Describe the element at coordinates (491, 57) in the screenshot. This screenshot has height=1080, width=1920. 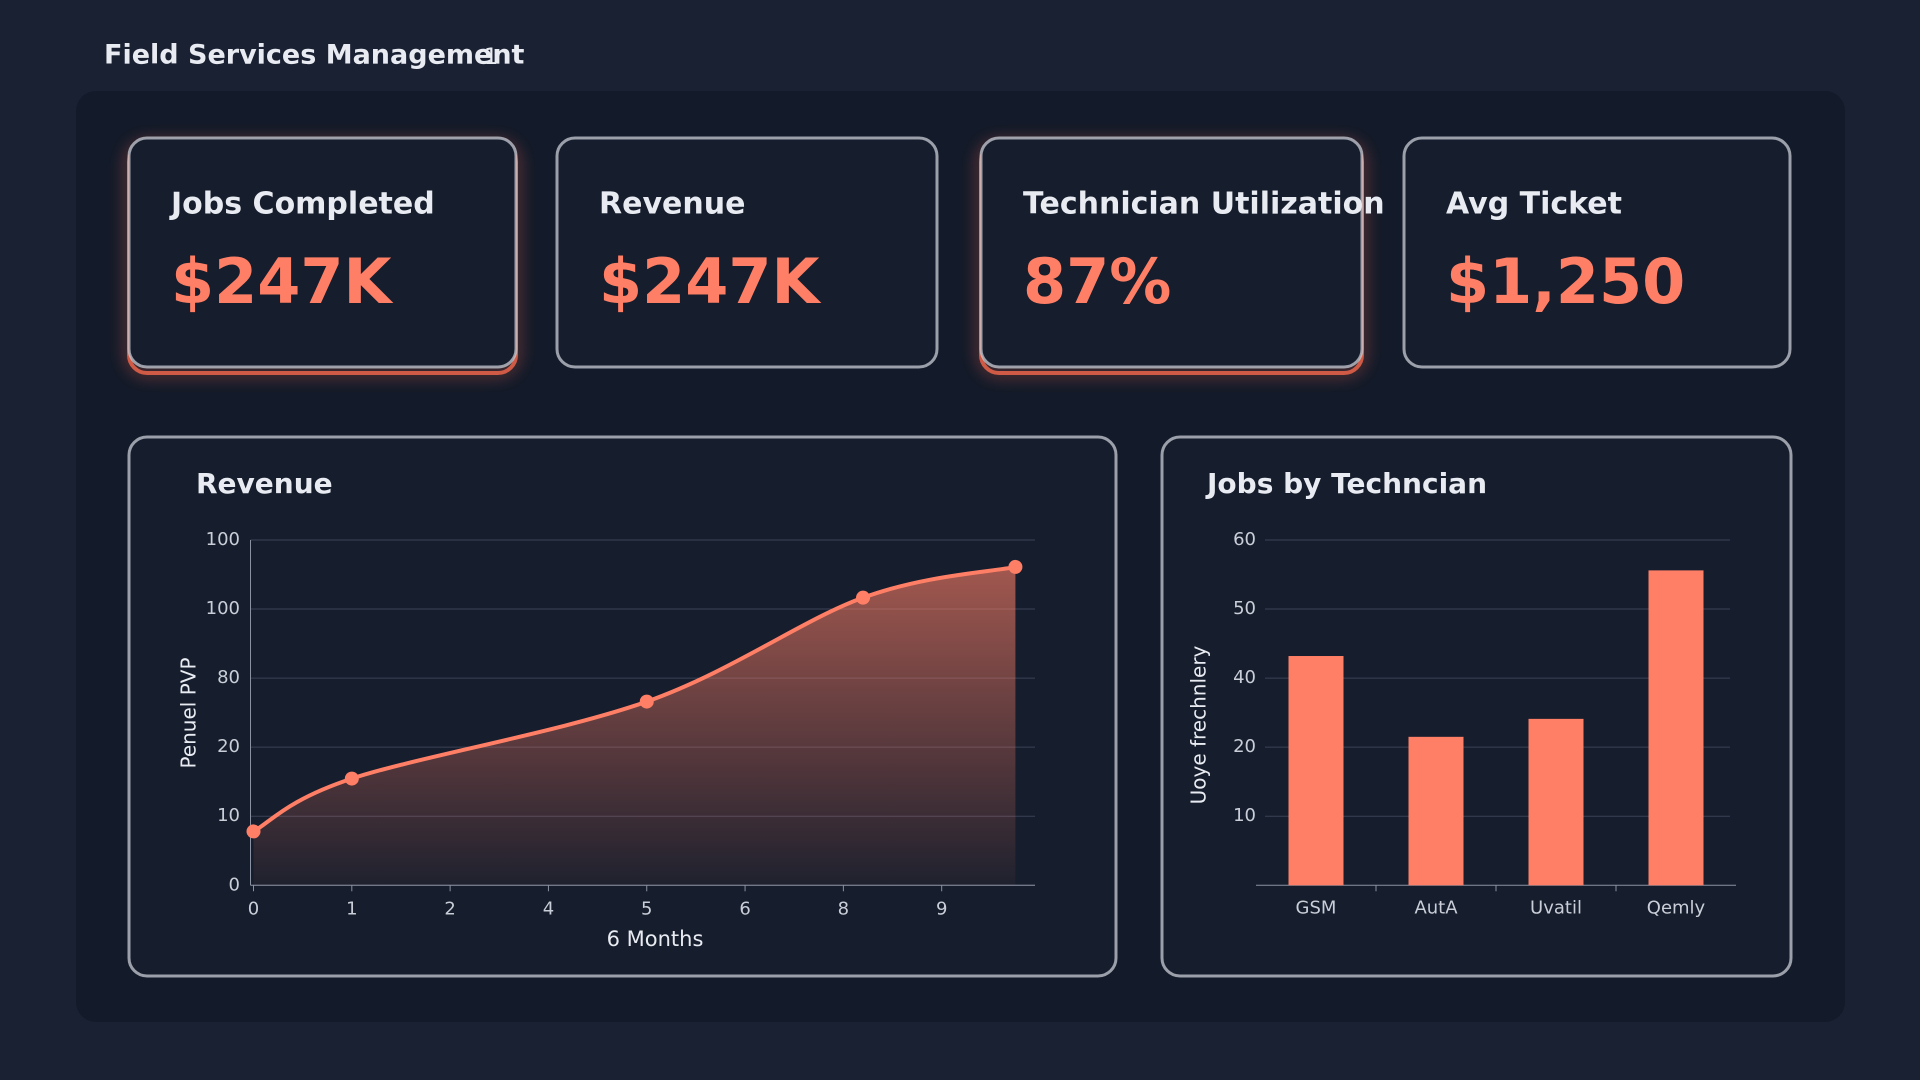
I see `page-badge: 1` at that location.